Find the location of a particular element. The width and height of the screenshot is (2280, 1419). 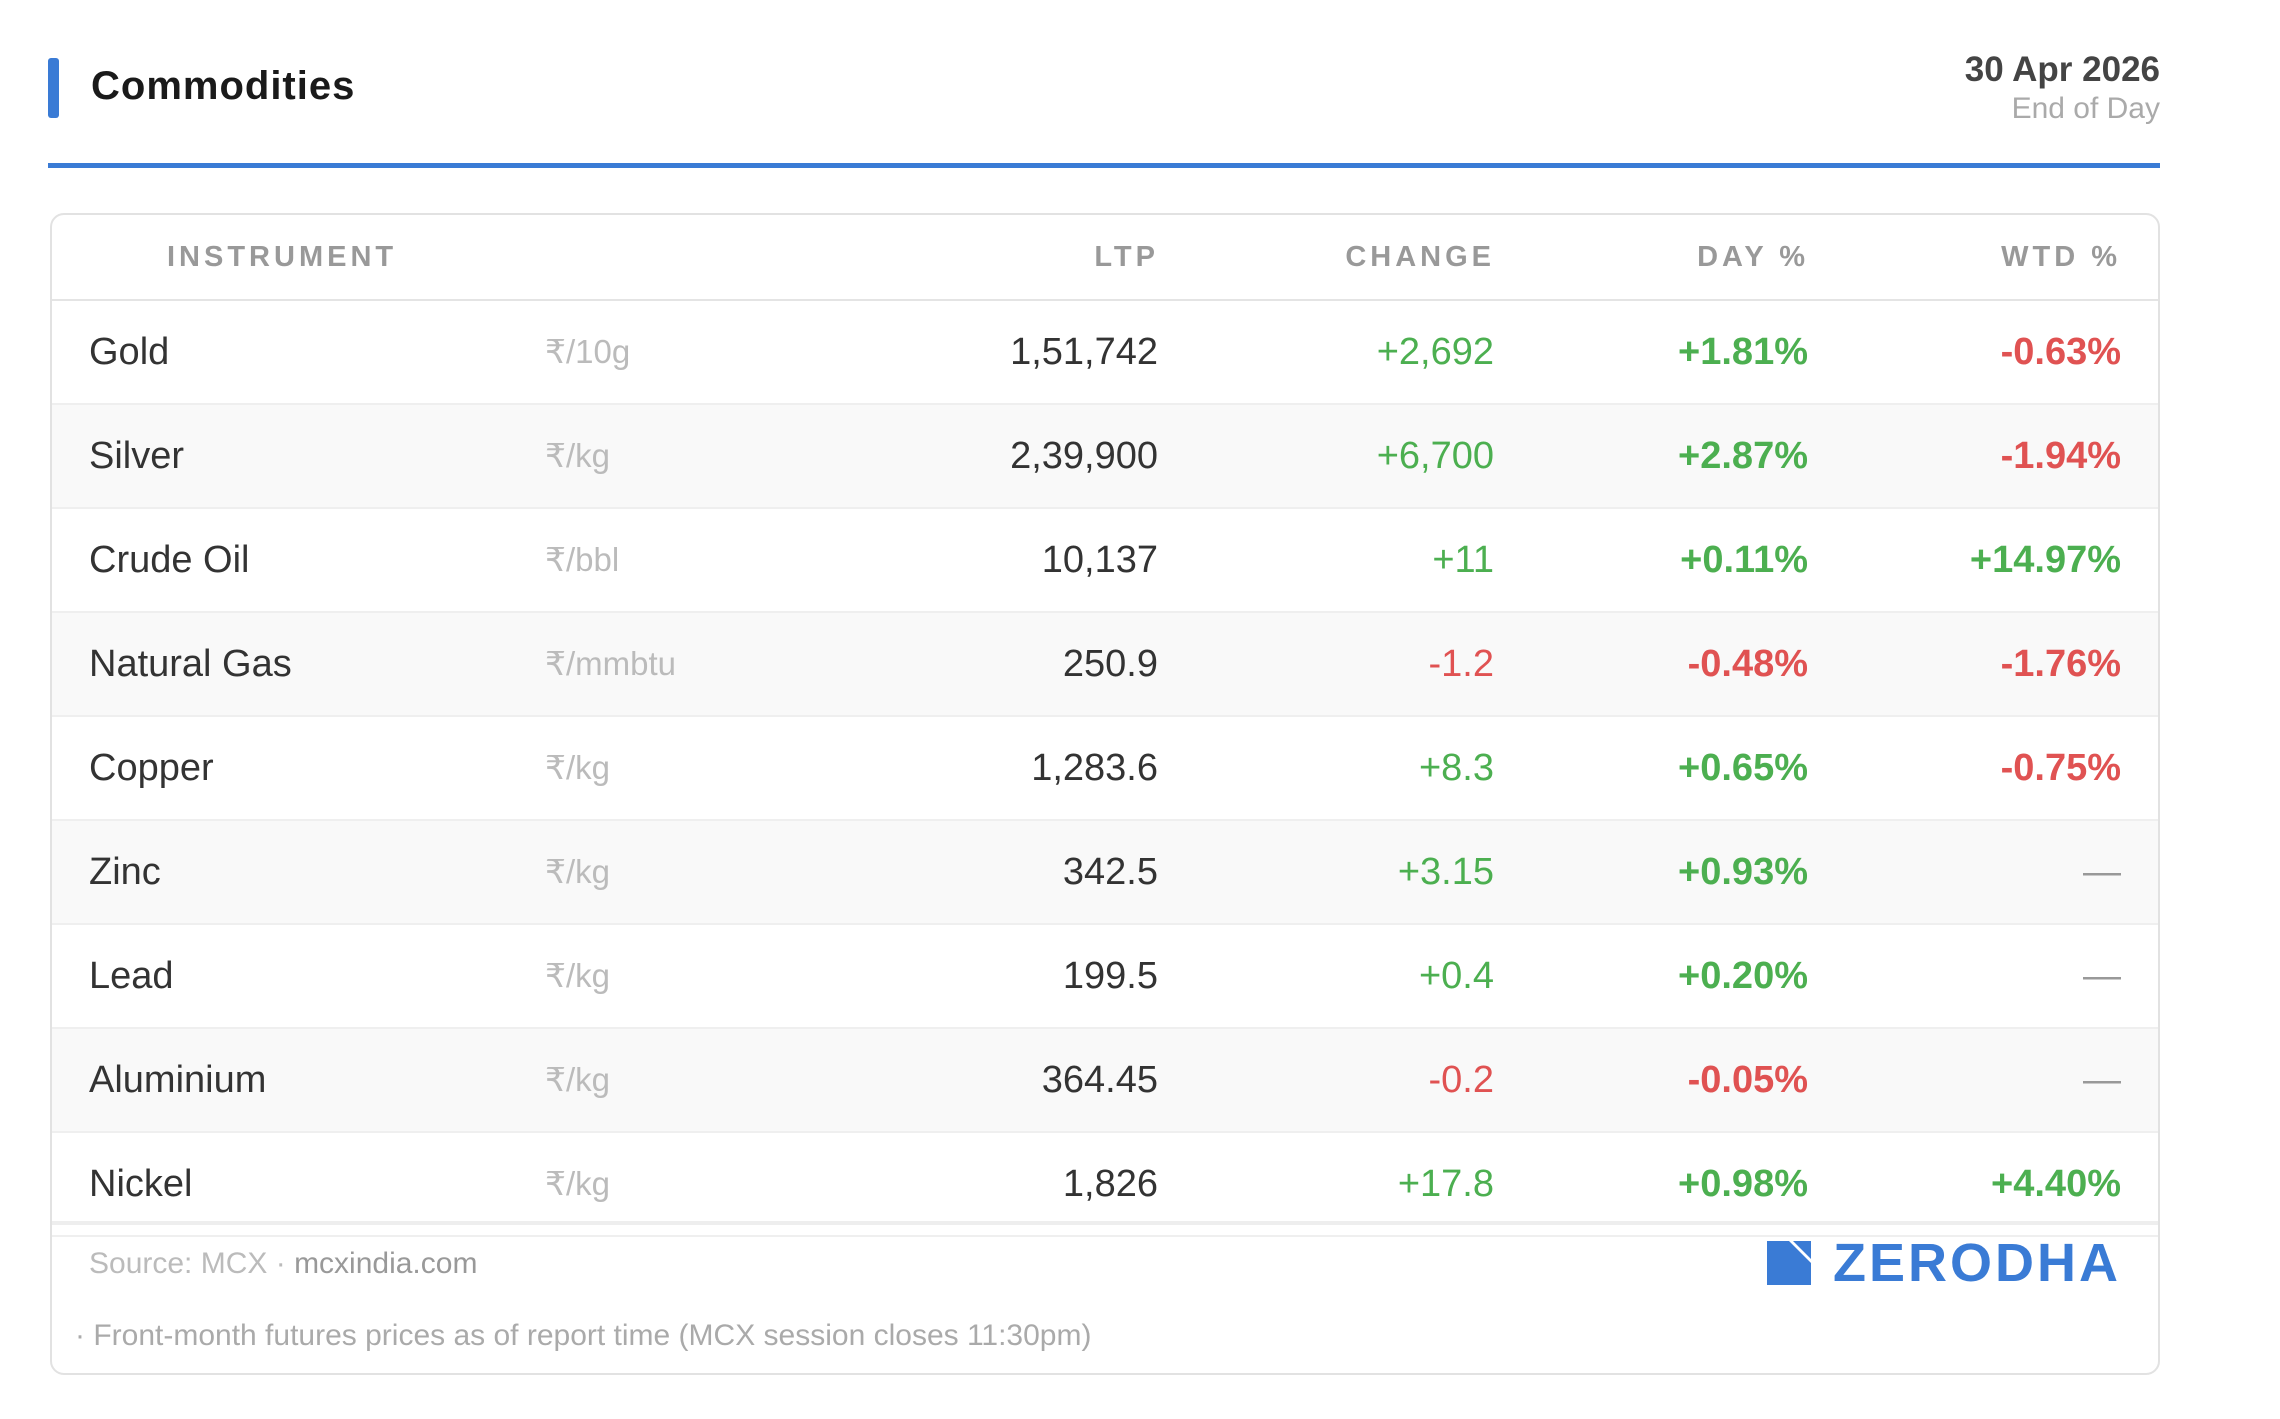

instrument-name: Lead is located at coordinates (131, 976).